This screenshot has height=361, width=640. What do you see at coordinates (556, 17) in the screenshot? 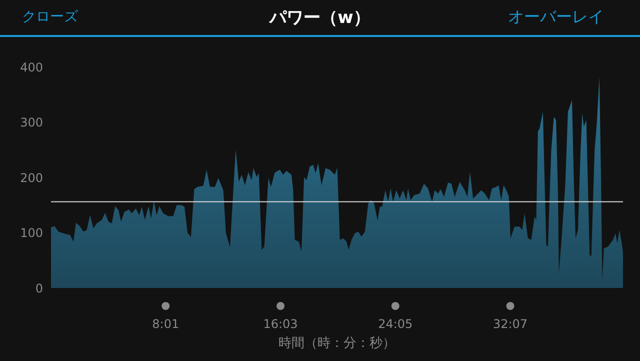
I see `text: オーバーレイ` at bounding box center [556, 17].